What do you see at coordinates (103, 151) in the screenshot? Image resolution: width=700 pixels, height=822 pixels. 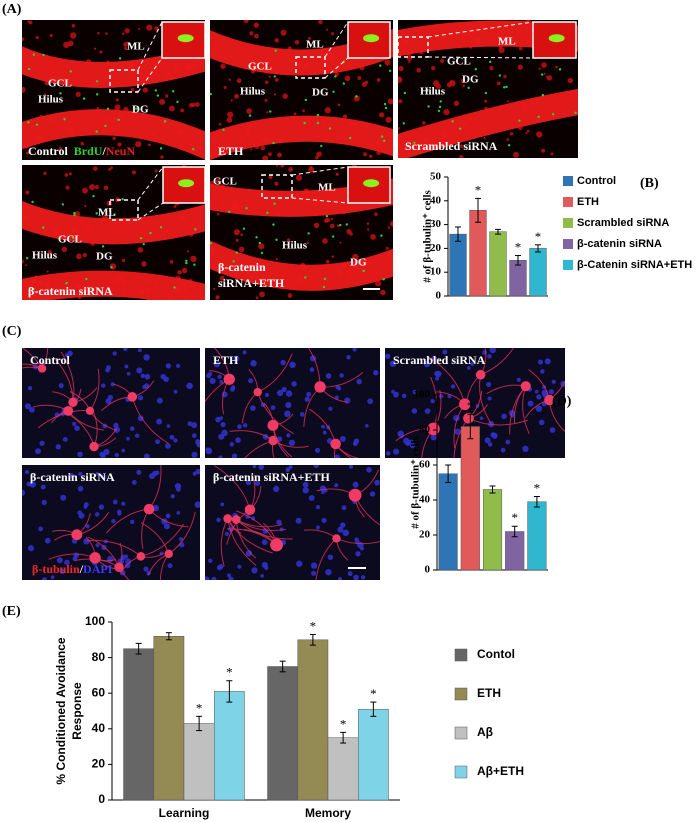 I see `stain-part: /` at bounding box center [103, 151].